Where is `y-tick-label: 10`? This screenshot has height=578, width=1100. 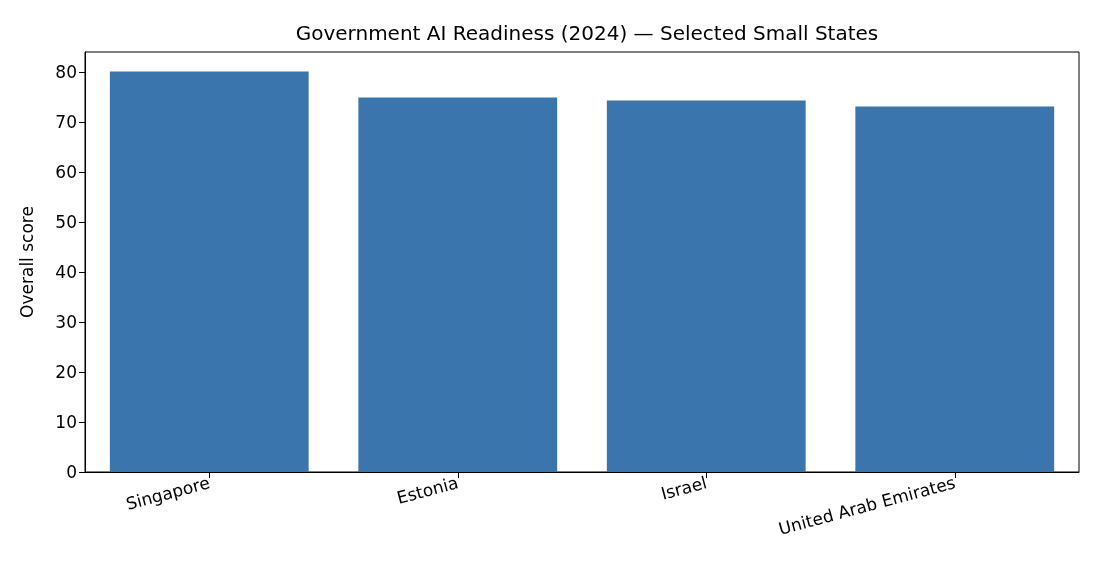
y-tick-label: 10 is located at coordinates (66, 422).